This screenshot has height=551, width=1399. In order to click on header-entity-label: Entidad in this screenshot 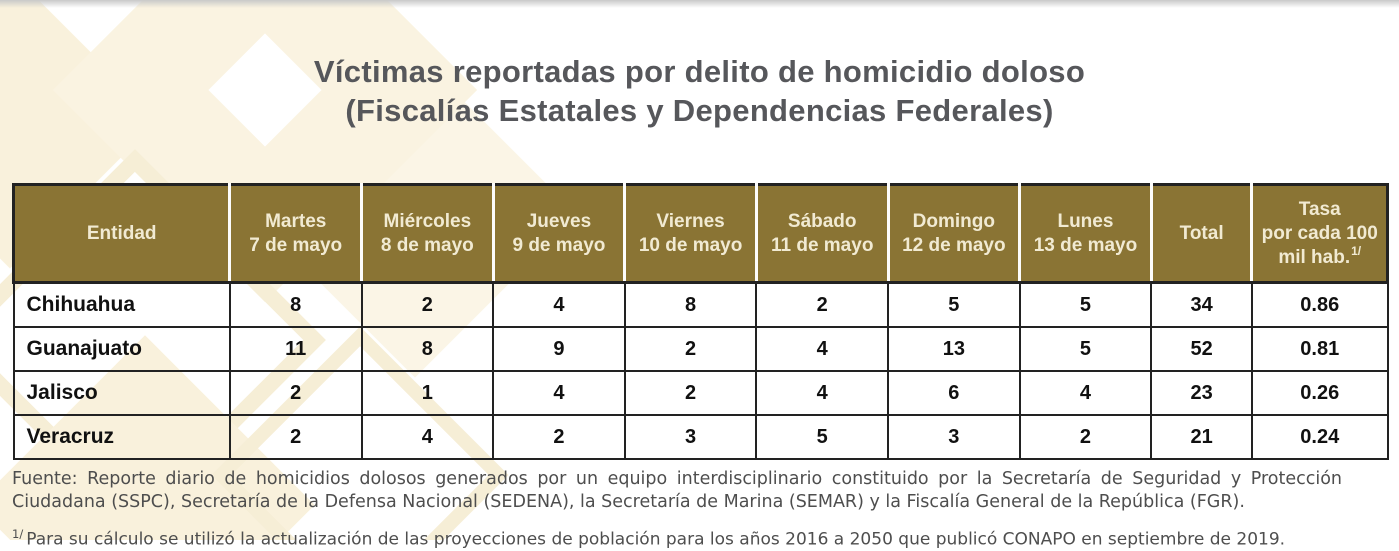, I will do `click(121, 233)`.